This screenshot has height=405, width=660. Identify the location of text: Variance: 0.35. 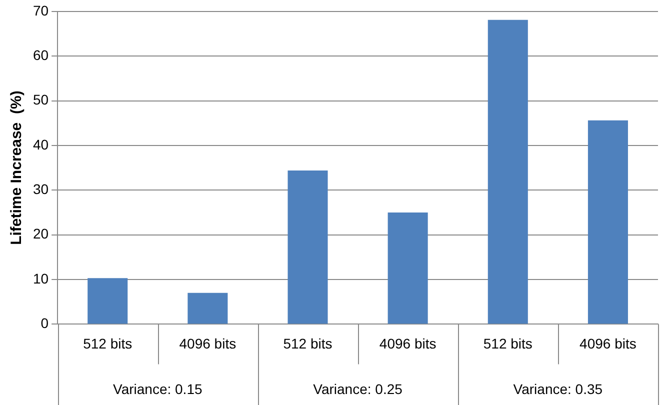
(558, 388).